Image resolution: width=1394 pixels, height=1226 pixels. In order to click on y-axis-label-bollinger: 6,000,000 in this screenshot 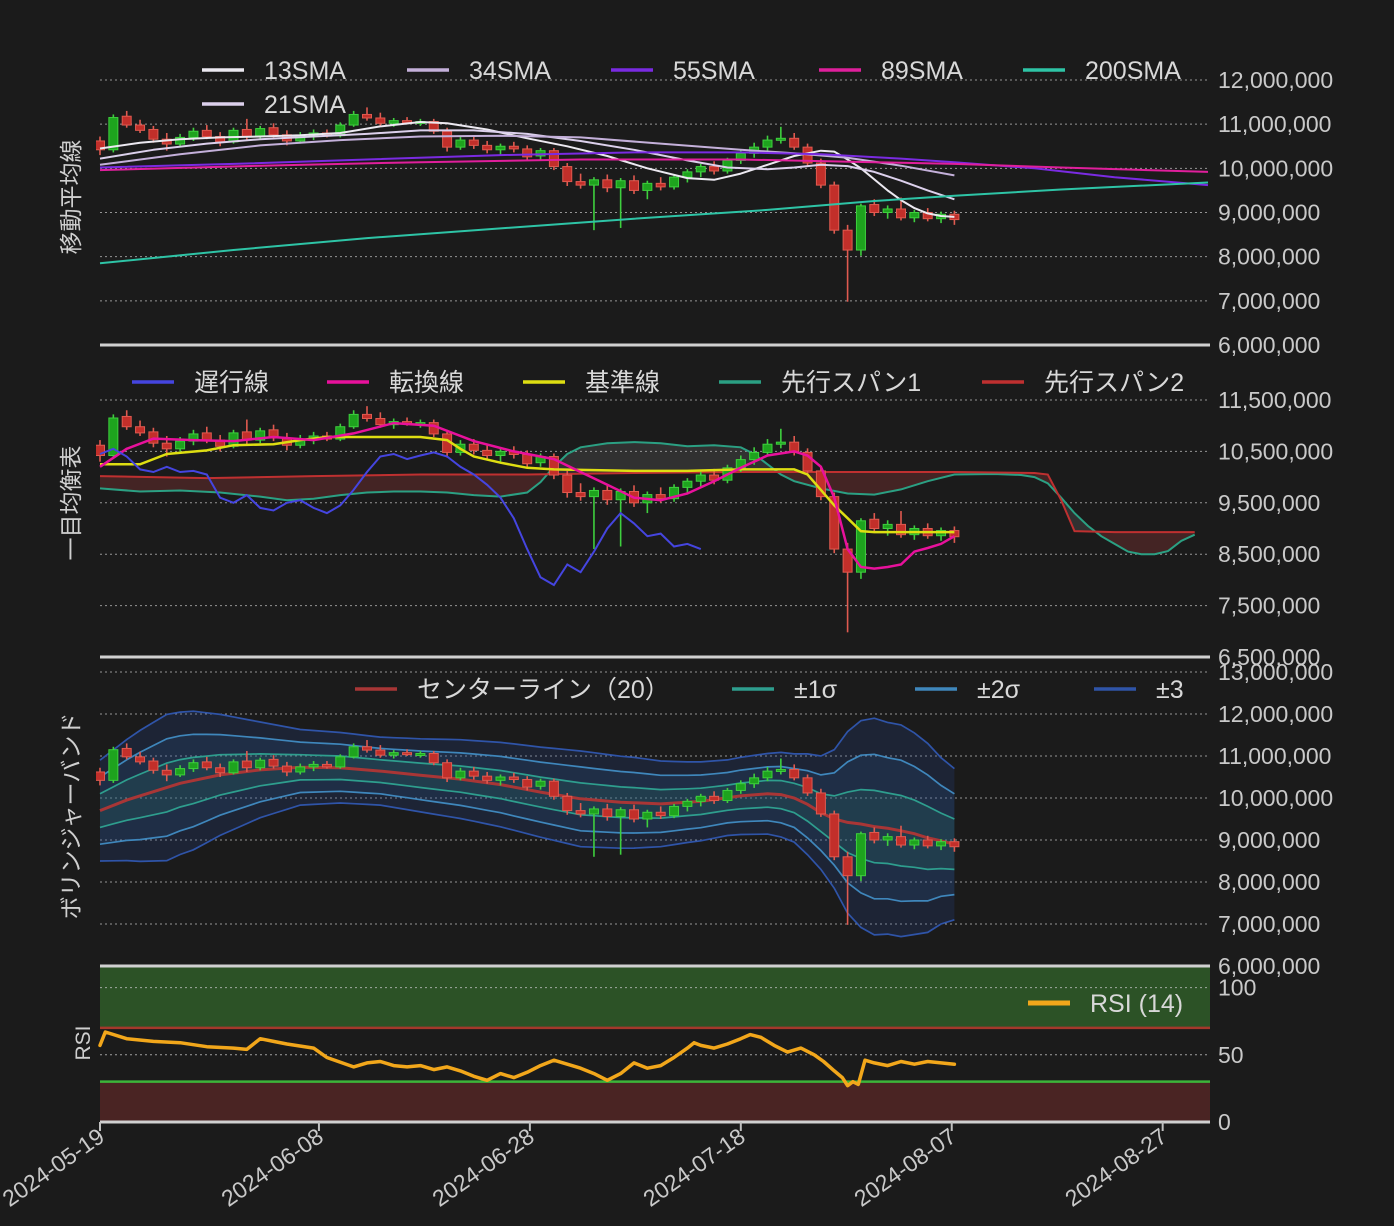, I will do `click(1269, 966)`.